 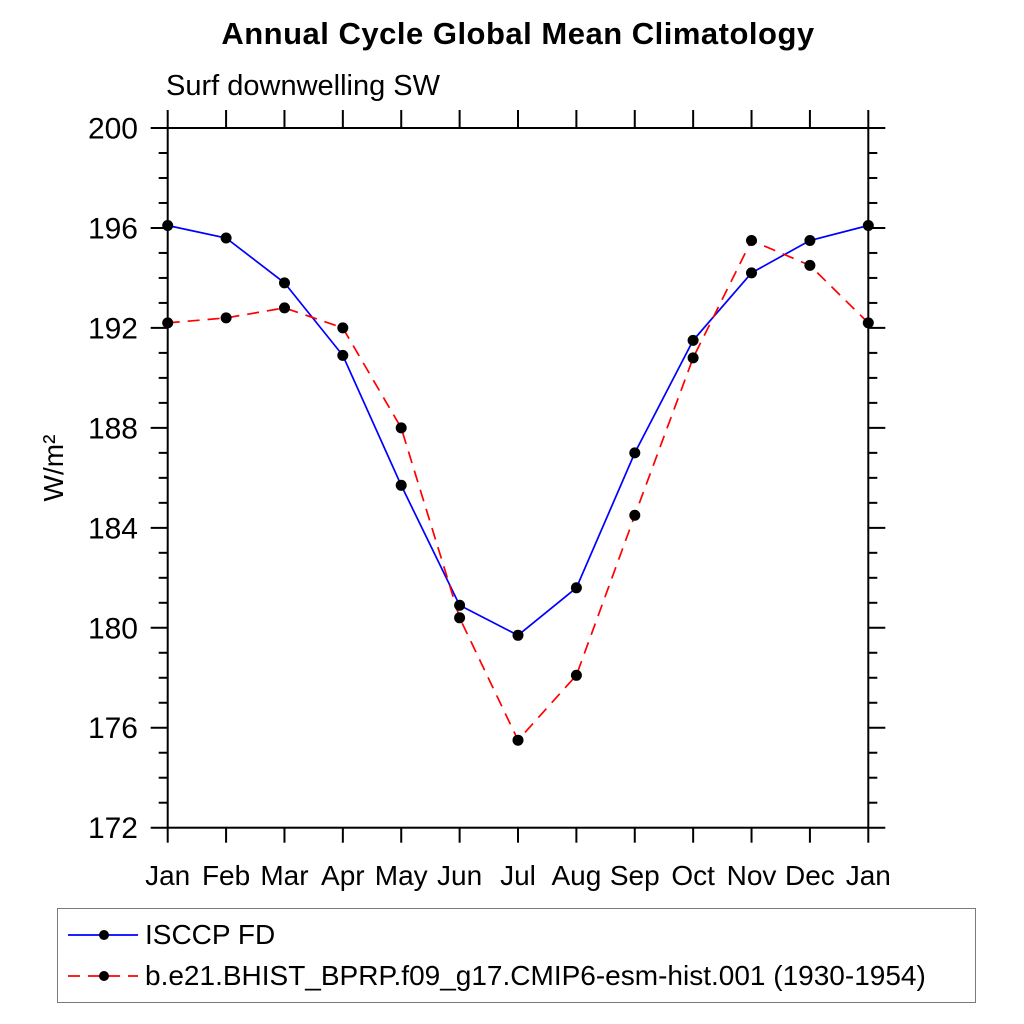 I want to click on x-tick-label: Jul, so click(x=518, y=875).